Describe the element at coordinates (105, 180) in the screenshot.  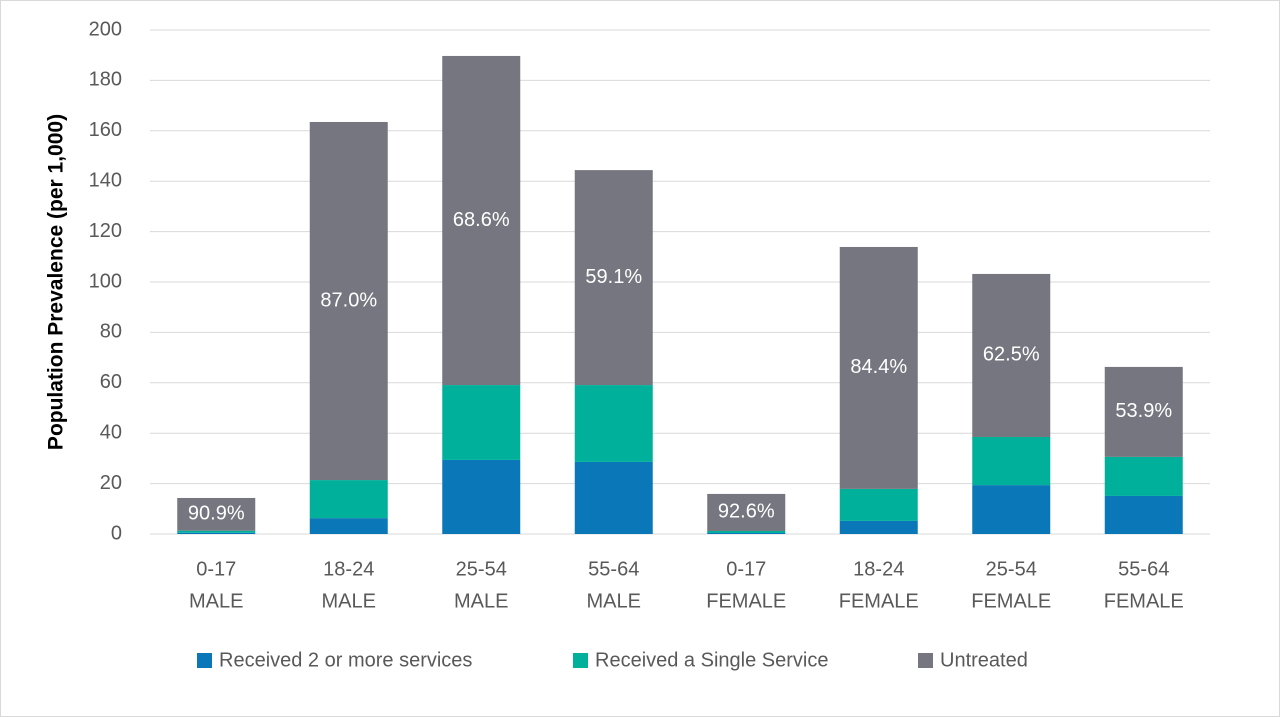
I see `y-tick-label: 140` at that location.